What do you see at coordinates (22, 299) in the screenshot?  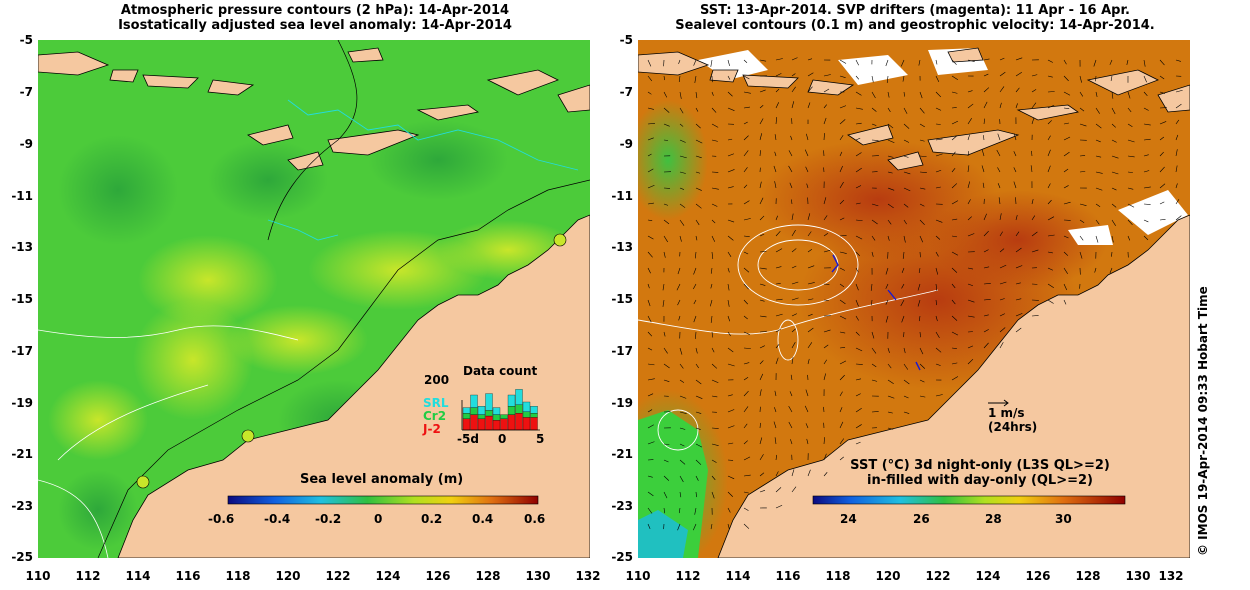 I see `lat-label: -15` at bounding box center [22, 299].